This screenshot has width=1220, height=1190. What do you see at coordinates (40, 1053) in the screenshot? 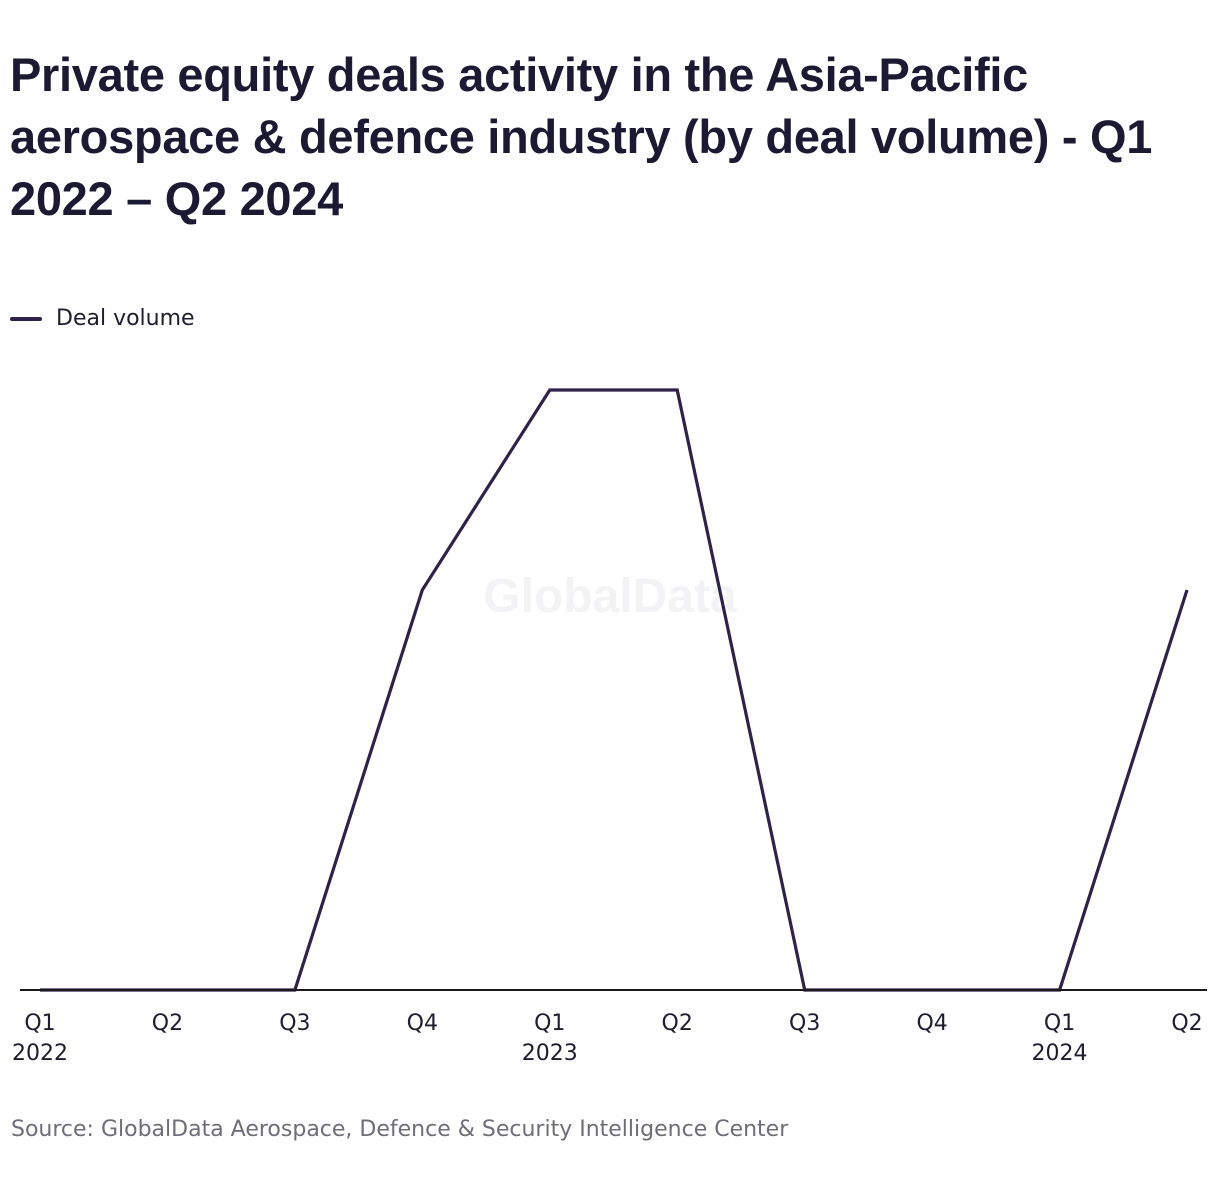
I see `x-tick-year-label: 2022` at bounding box center [40, 1053].